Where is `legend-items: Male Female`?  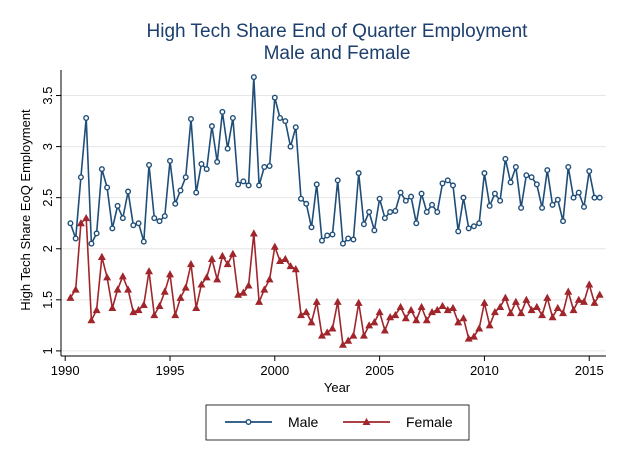
legend-items: Male Female is located at coordinates (339, 422).